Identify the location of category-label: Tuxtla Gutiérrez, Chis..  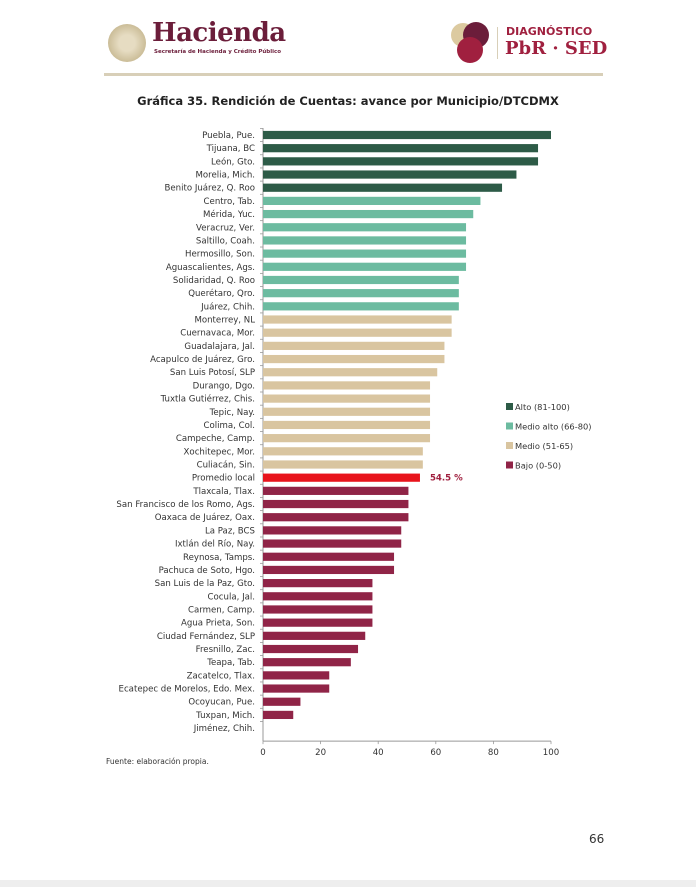
(207, 399).